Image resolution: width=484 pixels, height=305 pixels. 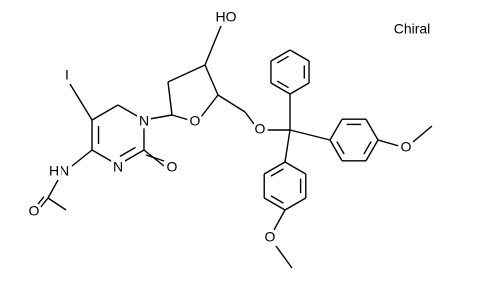 I want to click on chiral-label: Chiral, so click(x=412, y=29).